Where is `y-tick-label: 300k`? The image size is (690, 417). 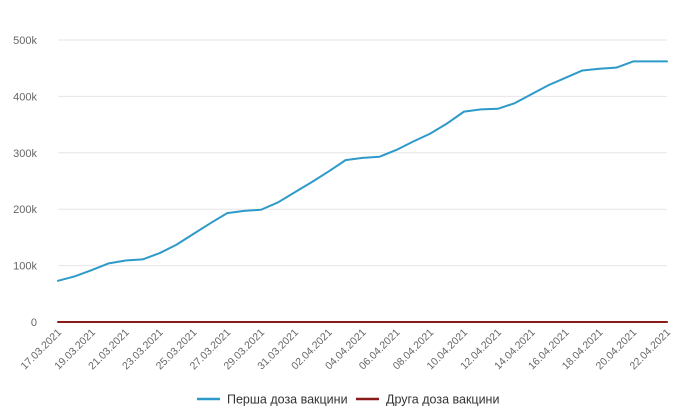 y-tick-label: 300k is located at coordinates (25, 154).